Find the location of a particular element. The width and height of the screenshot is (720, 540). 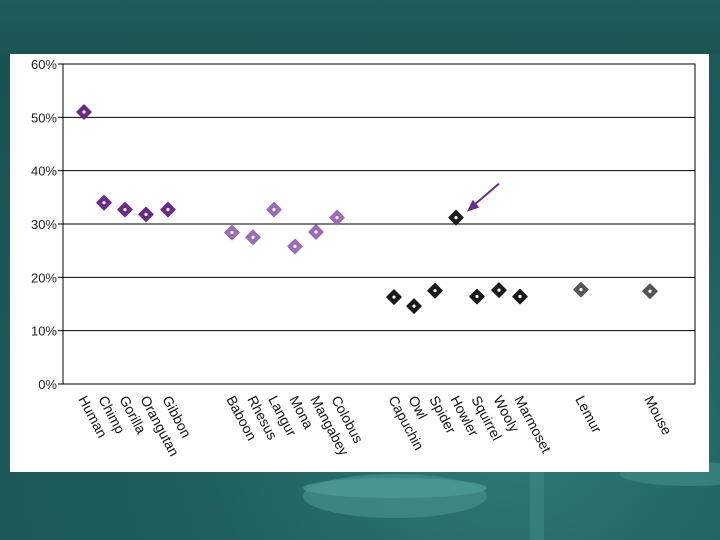

data-point-lemur is located at coordinates (581, 289).